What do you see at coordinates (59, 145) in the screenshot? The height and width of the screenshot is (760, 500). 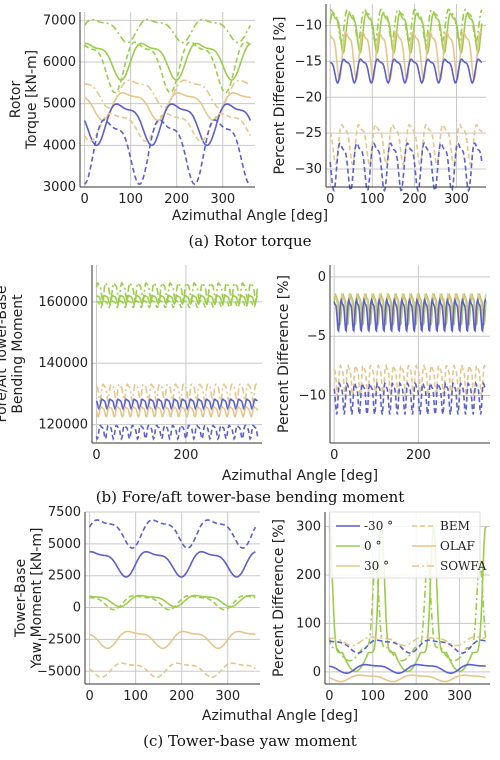 I see `y-tick-label: 4000` at bounding box center [59, 145].